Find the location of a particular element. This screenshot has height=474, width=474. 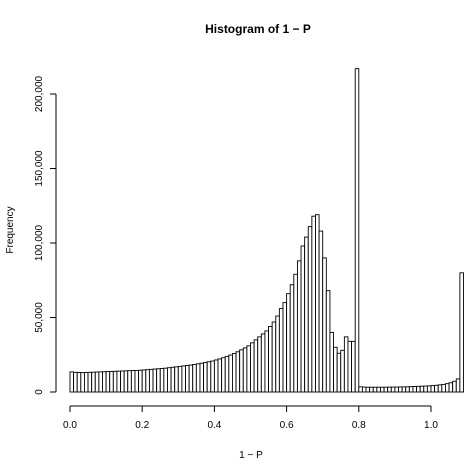

x-tick-label: 0.2 is located at coordinates (142, 425).